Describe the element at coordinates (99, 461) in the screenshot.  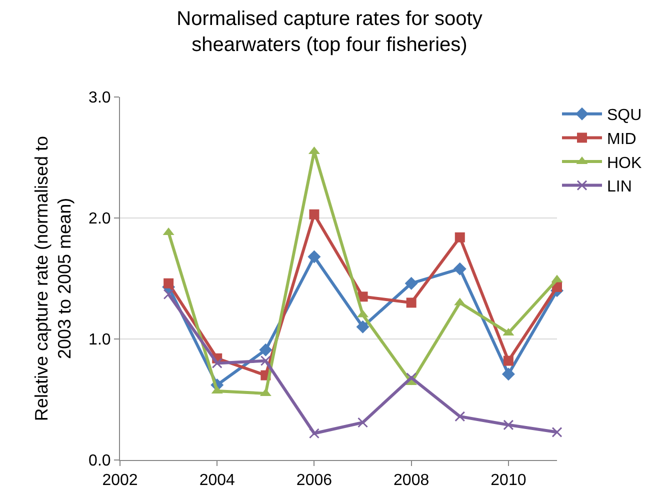
I see `y-tick-label: 0.0` at that location.